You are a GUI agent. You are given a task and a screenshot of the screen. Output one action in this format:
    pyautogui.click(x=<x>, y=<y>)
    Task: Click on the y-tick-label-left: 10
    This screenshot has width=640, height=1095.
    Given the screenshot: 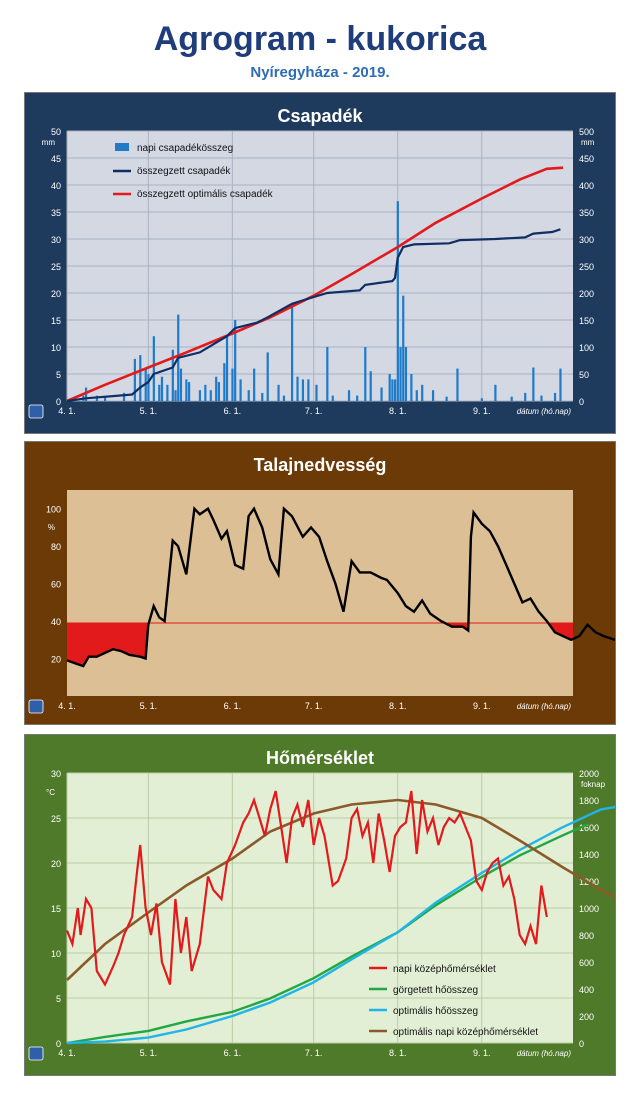 What is the action you would take?
    pyautogui.click(x=56, y=954)
    